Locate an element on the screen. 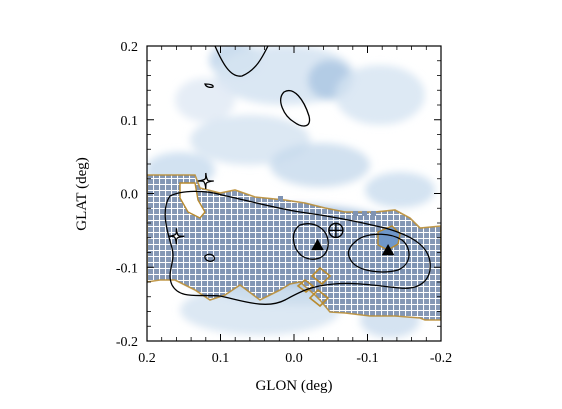 This screenshot has width=562, height=409. mask-region-hole is located at coordinates (389, 238).